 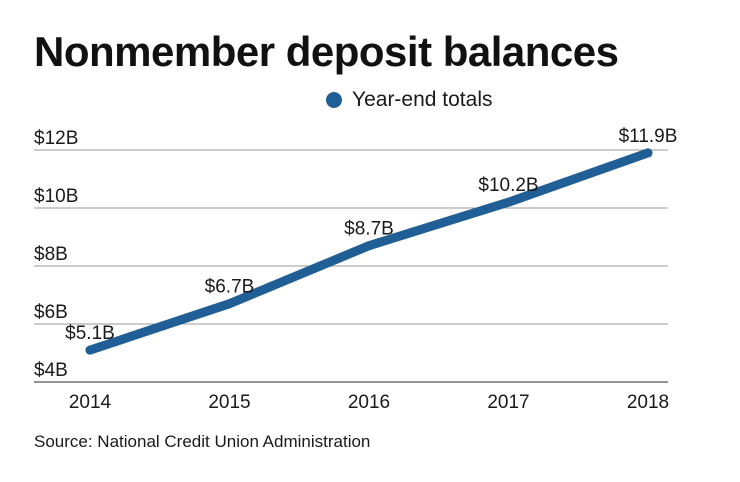 I want to click on x-tick-label: 2017, so click(x=508, y=402).